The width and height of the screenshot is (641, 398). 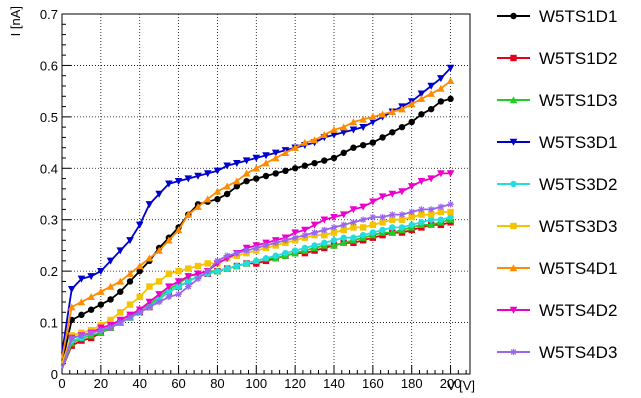 I want to click on y-tick-label: 0.6, so click(x=49, y=65).